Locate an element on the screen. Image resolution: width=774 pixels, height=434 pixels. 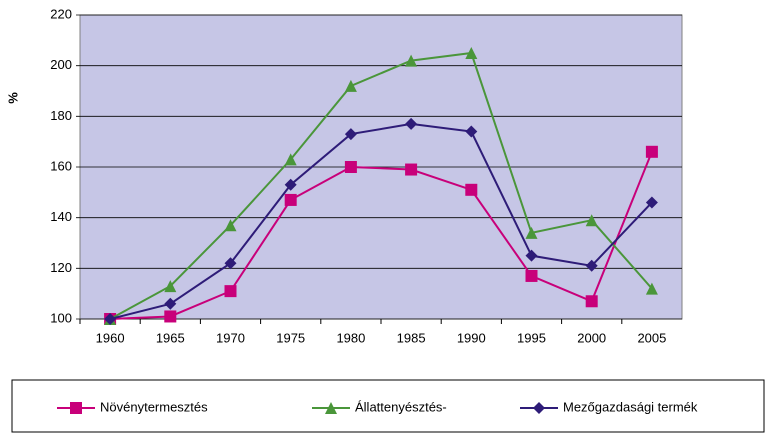
legend-label: Mezőgazdasági termék is located at coordinates (630, 406).